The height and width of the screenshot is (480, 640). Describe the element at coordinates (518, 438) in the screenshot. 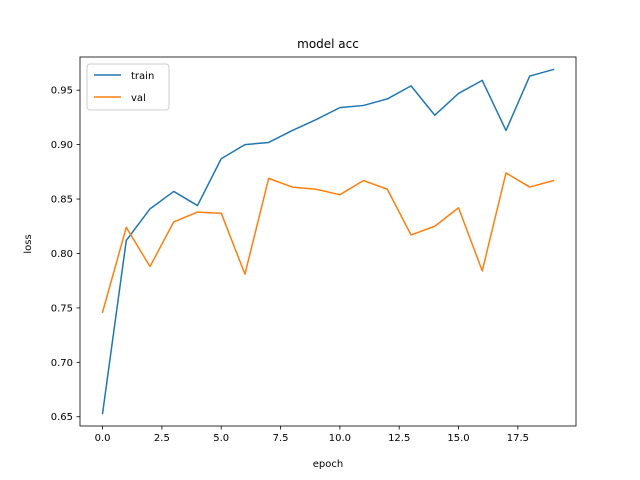

I see `x-tick-label: 17.5` at that location.